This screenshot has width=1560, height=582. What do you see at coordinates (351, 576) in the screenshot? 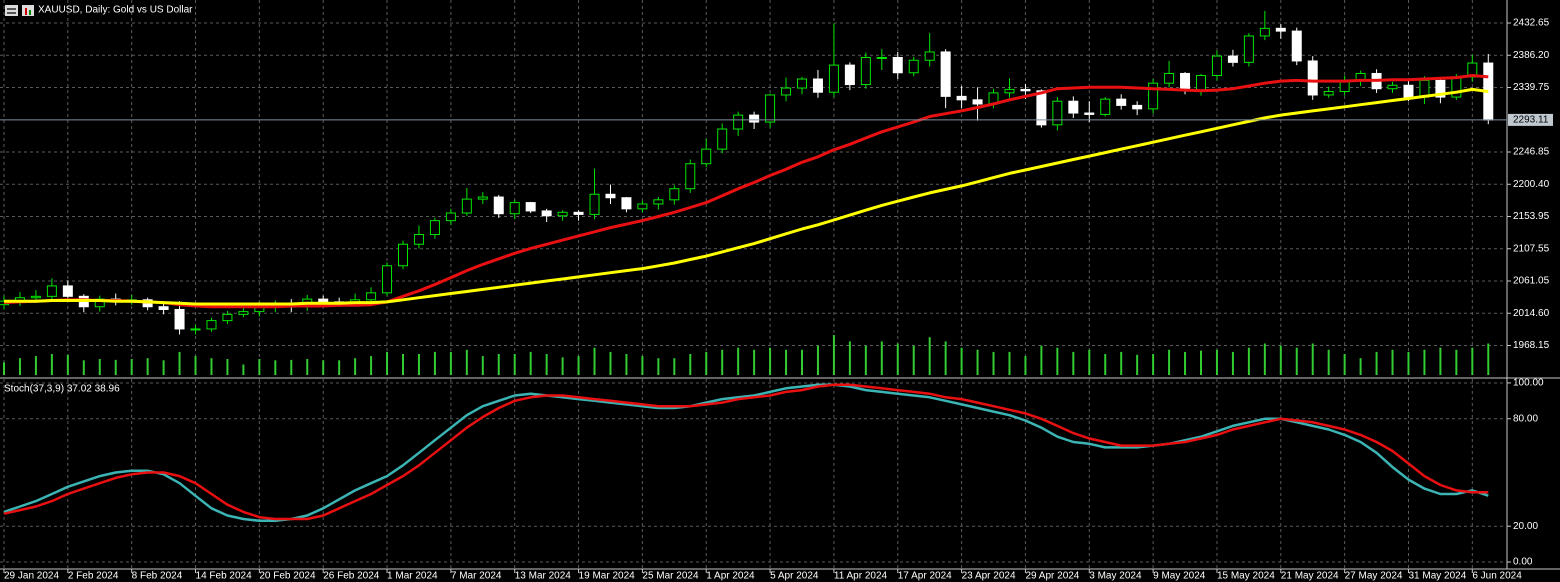
I see `x-tick-label: 26 Feb 2024` at bounding box center [351, 576].